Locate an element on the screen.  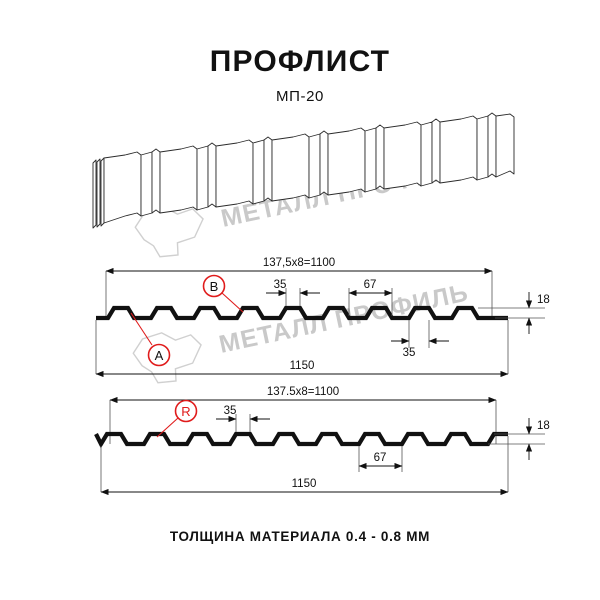
callout-r-circle is located at coordinates (186, 411).